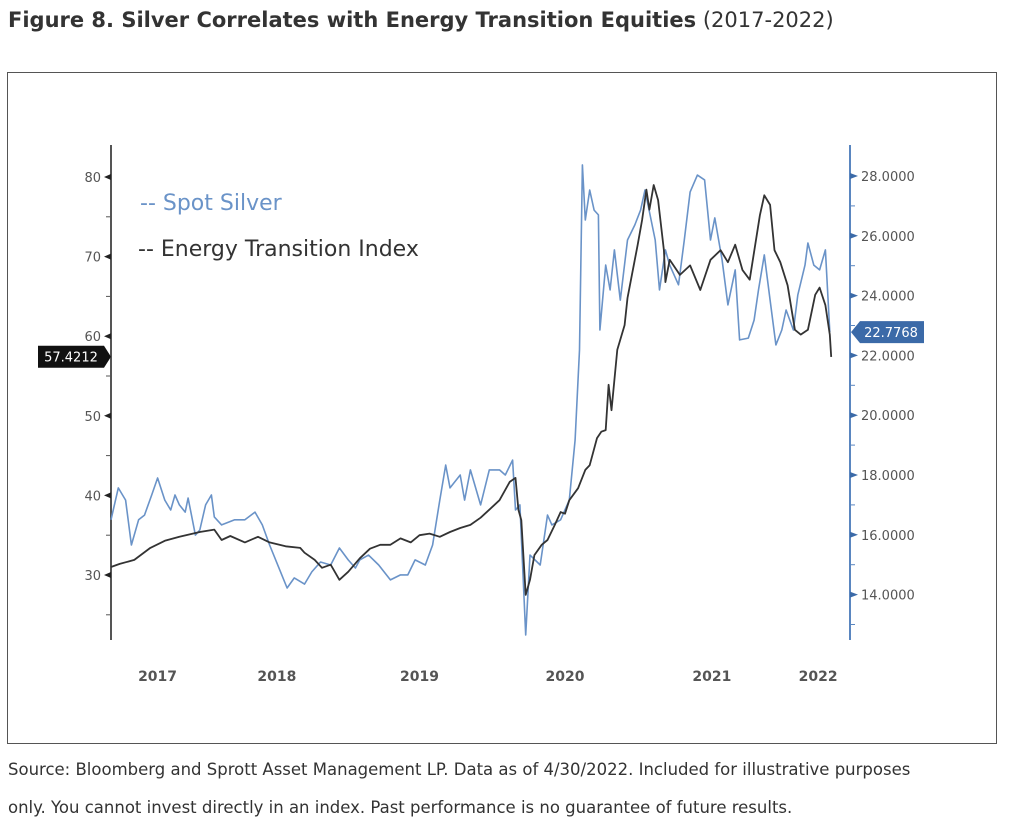 The image size is (1024, 830). Describe the element at coordinates (92, 258) in the screenshot. I see `left-axis-tick-label: 70` at that location.